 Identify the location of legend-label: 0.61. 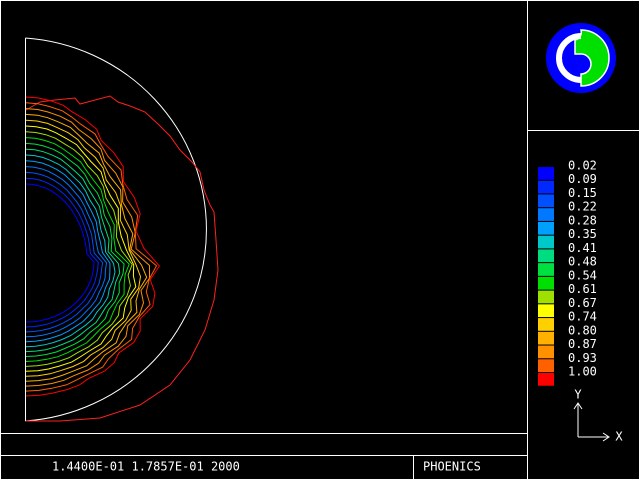
(582, 289).